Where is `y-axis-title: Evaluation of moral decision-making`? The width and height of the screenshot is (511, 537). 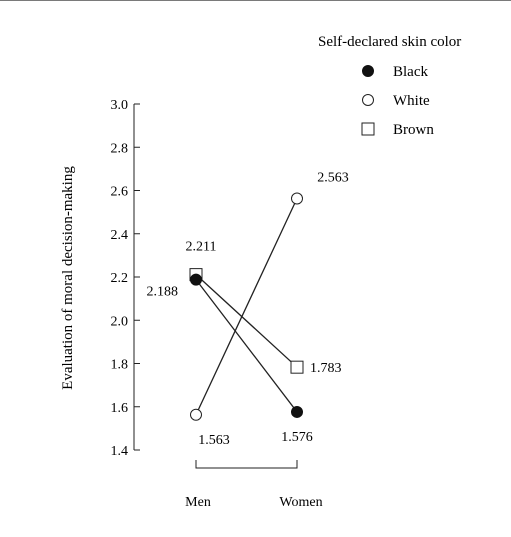 y-axis-title: Evaluation of moral decision-making is located at coordinates (68, 278).